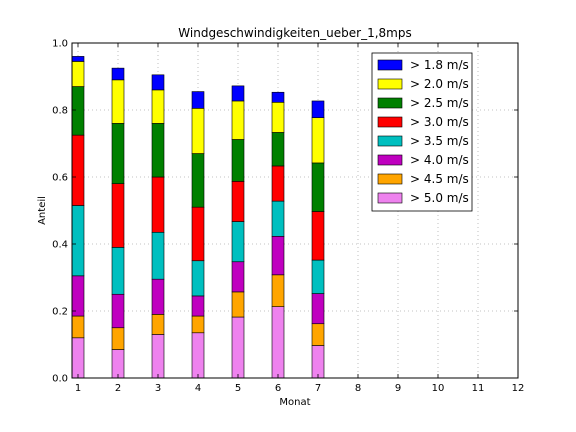  I want to click on legend-label: > 3.5 m/s, so click(439, 141).